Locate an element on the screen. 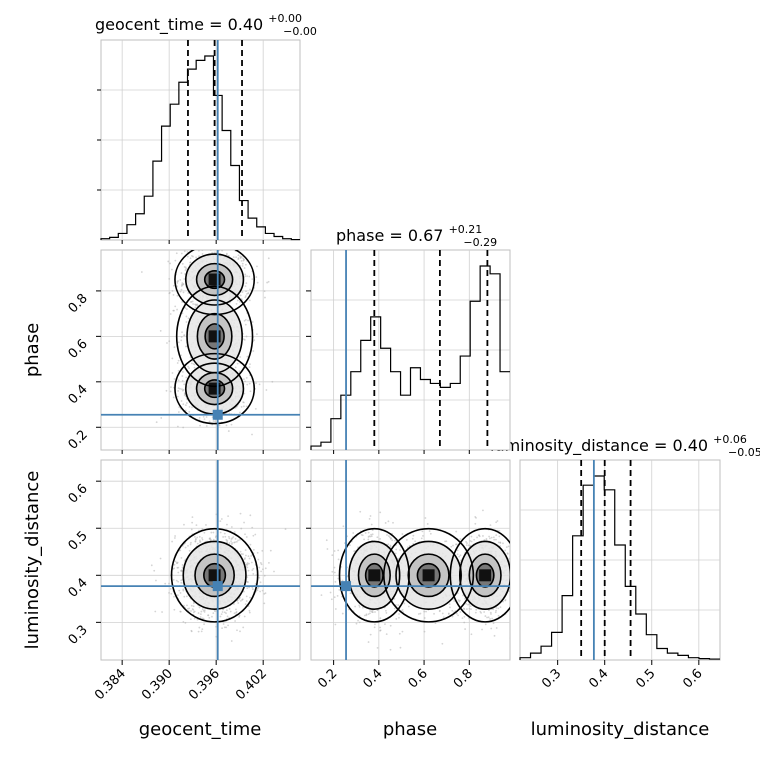 This screenshot has width=760, height=760. xtick-label-geocent_time-0: 0.384 is located at coordinates (110, 684).